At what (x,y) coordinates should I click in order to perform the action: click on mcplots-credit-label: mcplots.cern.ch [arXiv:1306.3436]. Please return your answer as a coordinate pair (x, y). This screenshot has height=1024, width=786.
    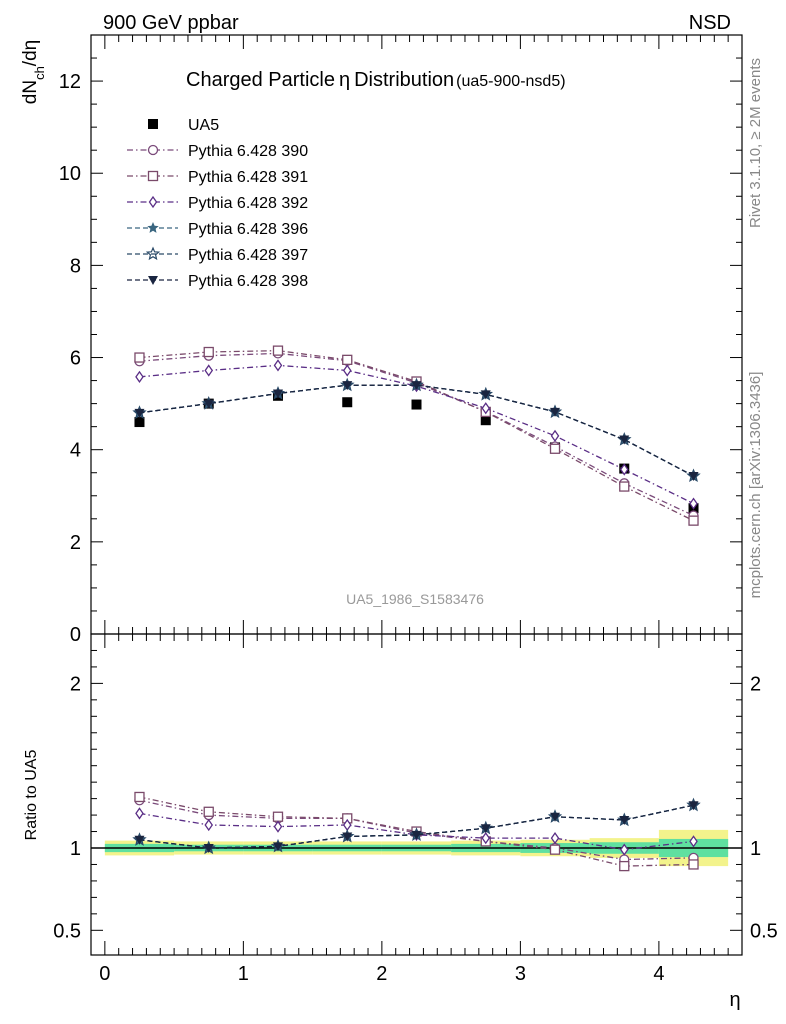
    Looking at the image, I should click on (755, 485).